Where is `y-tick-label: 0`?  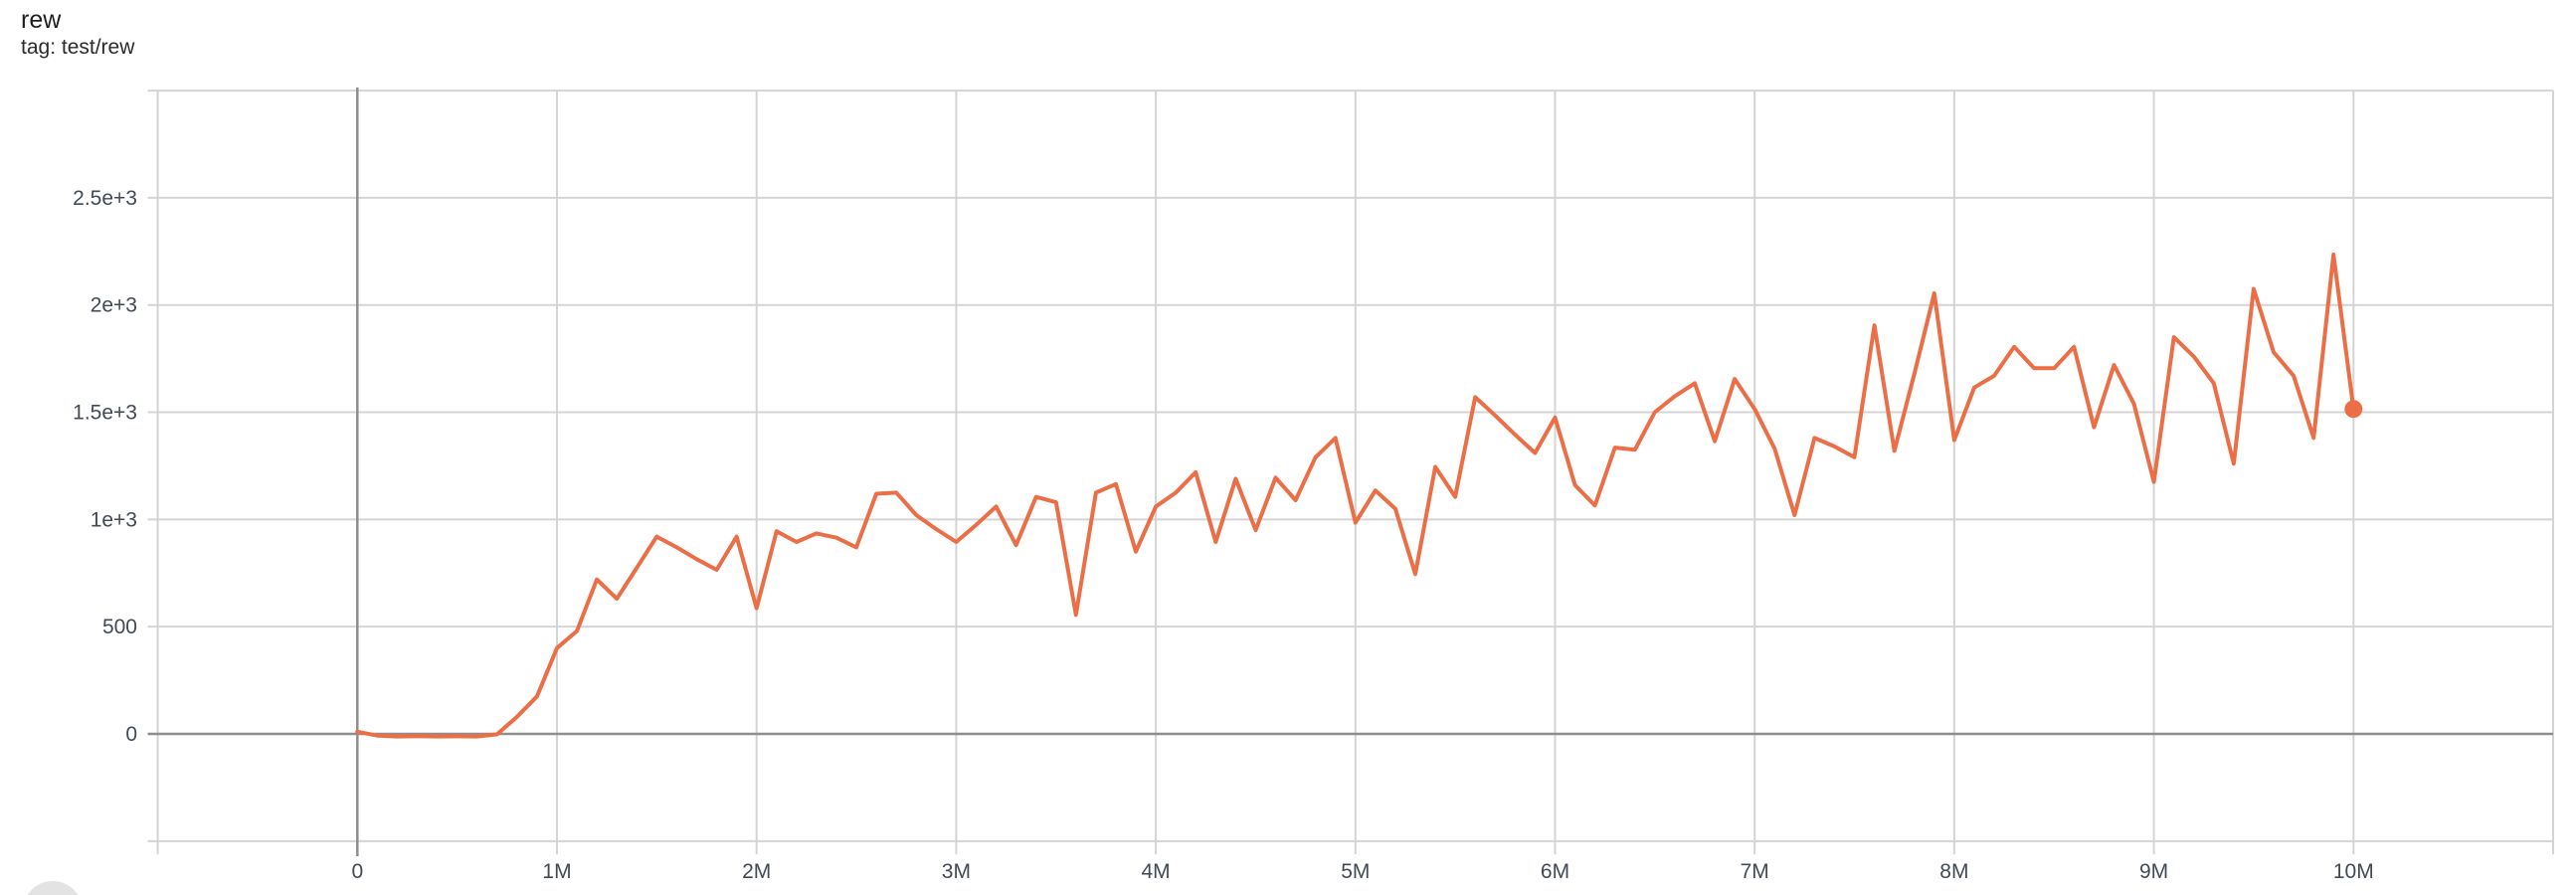
y-tick-label: 0 is located at coordinates (131, 734).